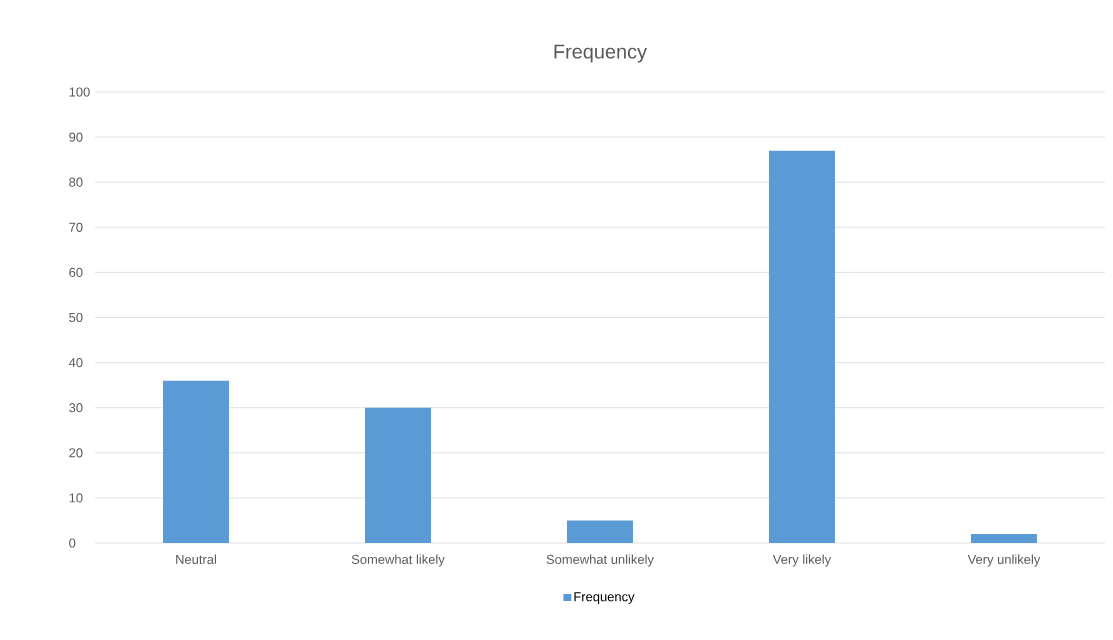 The width and height of the screenshot is (1113, 640). Describe the element at coordinates (76, 408) in the screenshot. I see `y-tick-label: 30` at that location.